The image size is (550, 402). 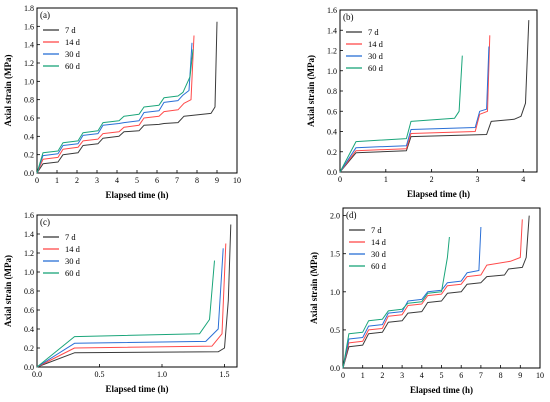 What do you see at coordinates (335, 330) in the screenshot?
I see `y-tick-label: 0.5` at bounding box center [335, 330].